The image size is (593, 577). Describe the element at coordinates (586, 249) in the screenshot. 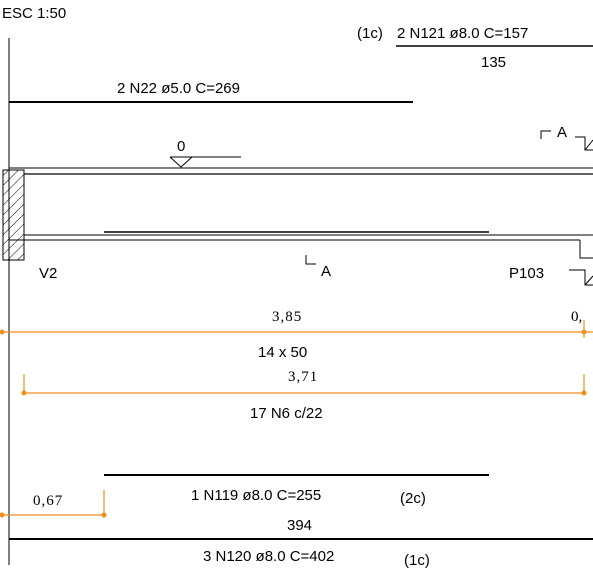

I see `right-support-outline` at that location.